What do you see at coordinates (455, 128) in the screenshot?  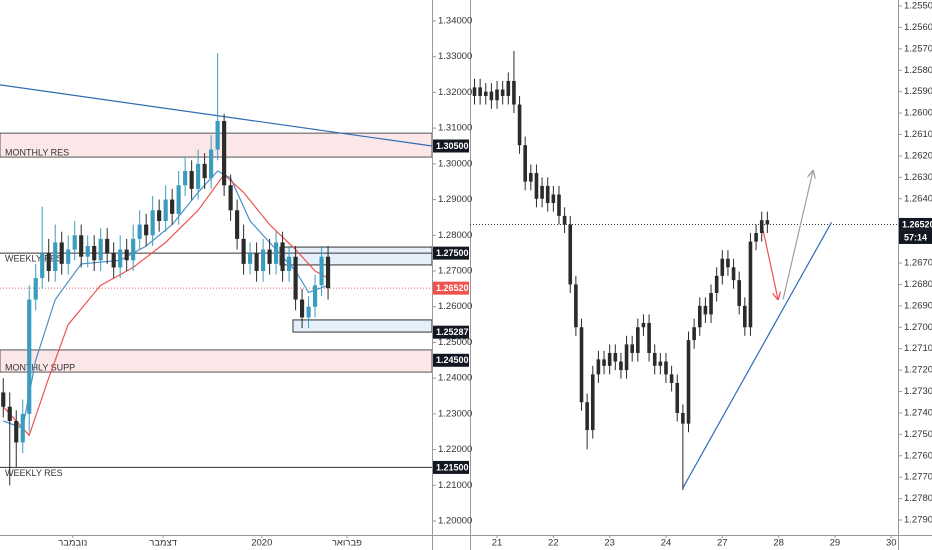 I see `y-tick-label: 1.31000` at bounding box center [455, 128].